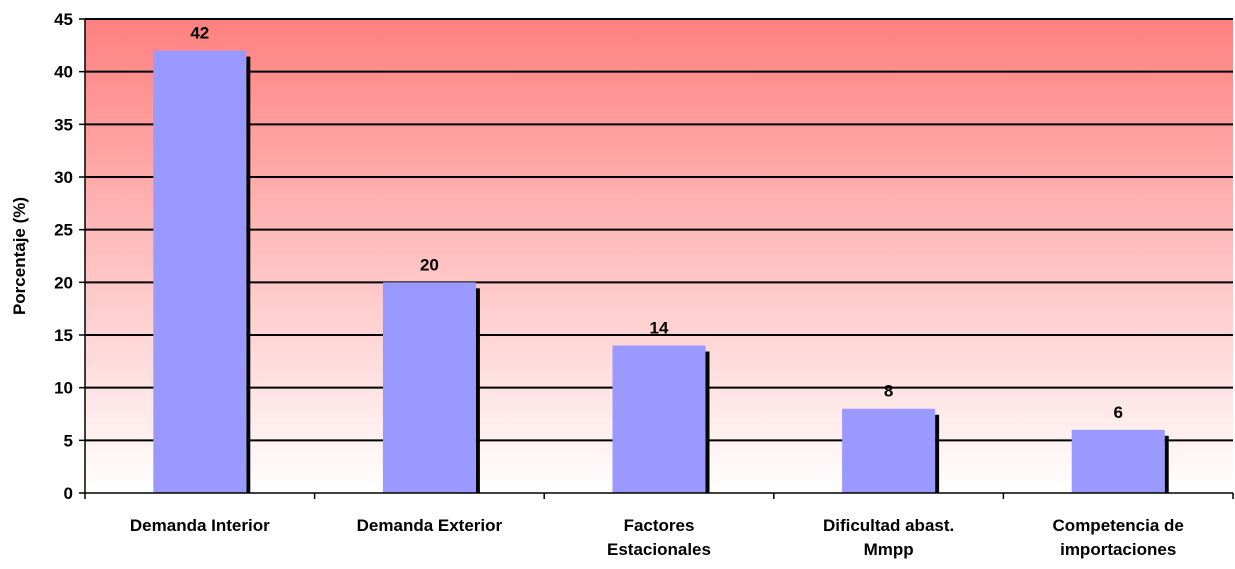 The width and height of the screenshot is (1235, 569). Describe the element at coordinates (1118, 549) in the screenshot. I see `x-tick-label-line: importaciones` at that location.